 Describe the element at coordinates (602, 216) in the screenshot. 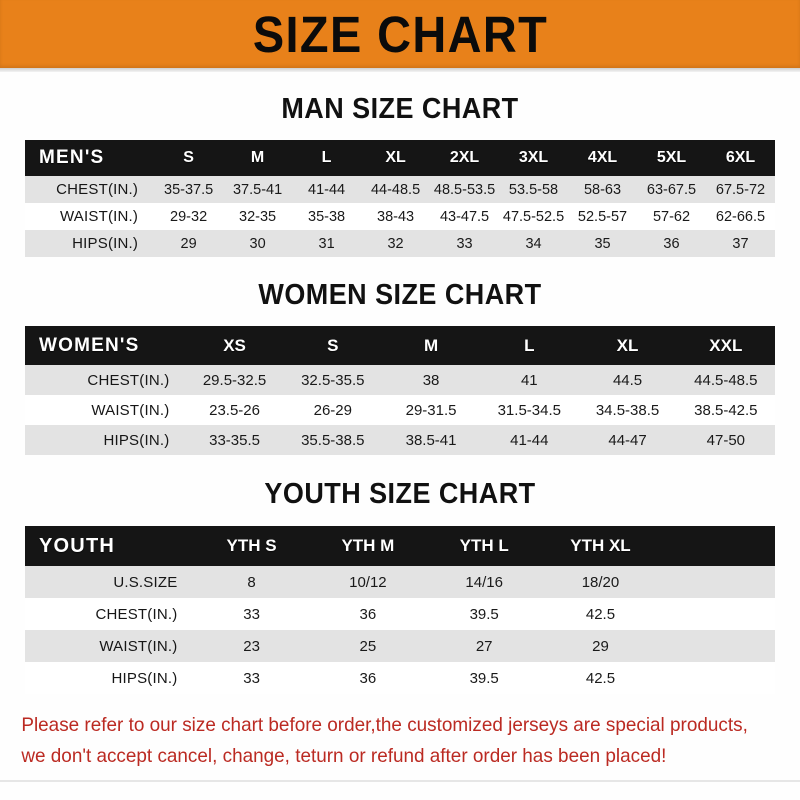

I see `cell: 52.5-57` at that location.